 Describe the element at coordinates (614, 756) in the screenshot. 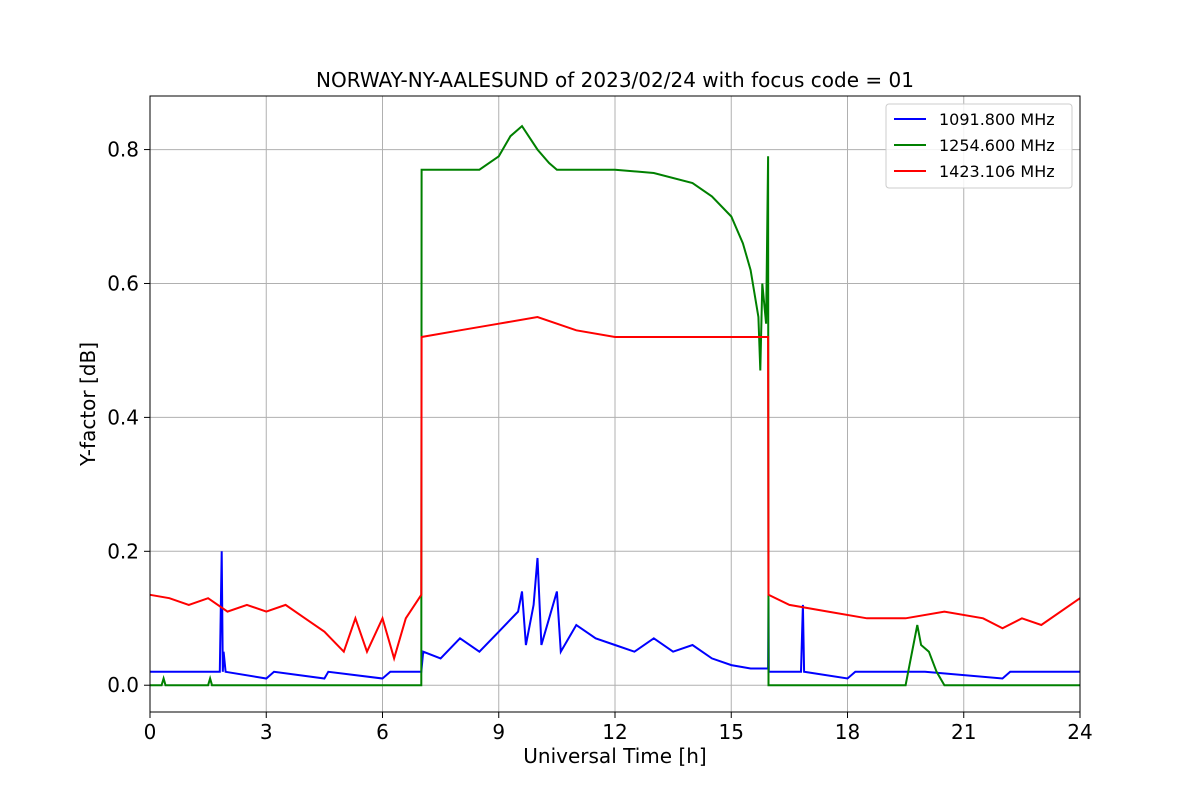

I see `x-axis-label: Universal Time [h]` at that location.